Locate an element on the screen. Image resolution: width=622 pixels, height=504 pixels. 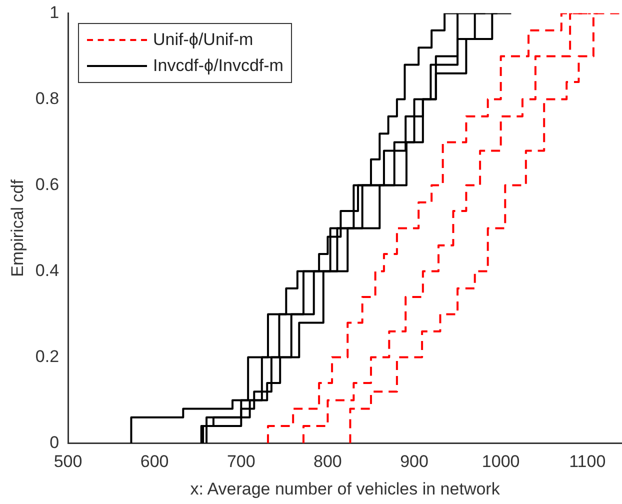
y-tick-label: 0.6 is located at coordinates (47, 184).